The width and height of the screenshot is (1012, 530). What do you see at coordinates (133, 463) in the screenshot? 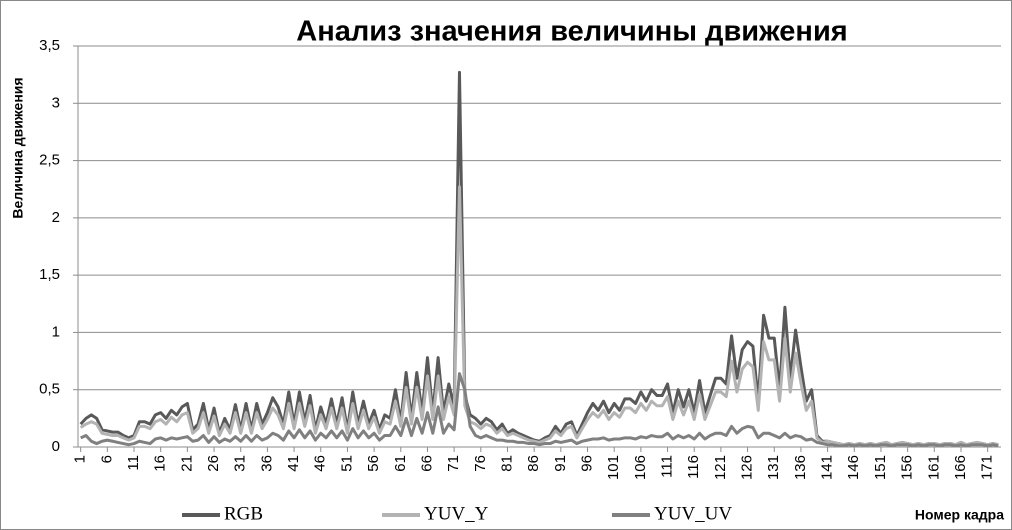
I see `x-tick-label: 11` at bounding box center [133, 463].